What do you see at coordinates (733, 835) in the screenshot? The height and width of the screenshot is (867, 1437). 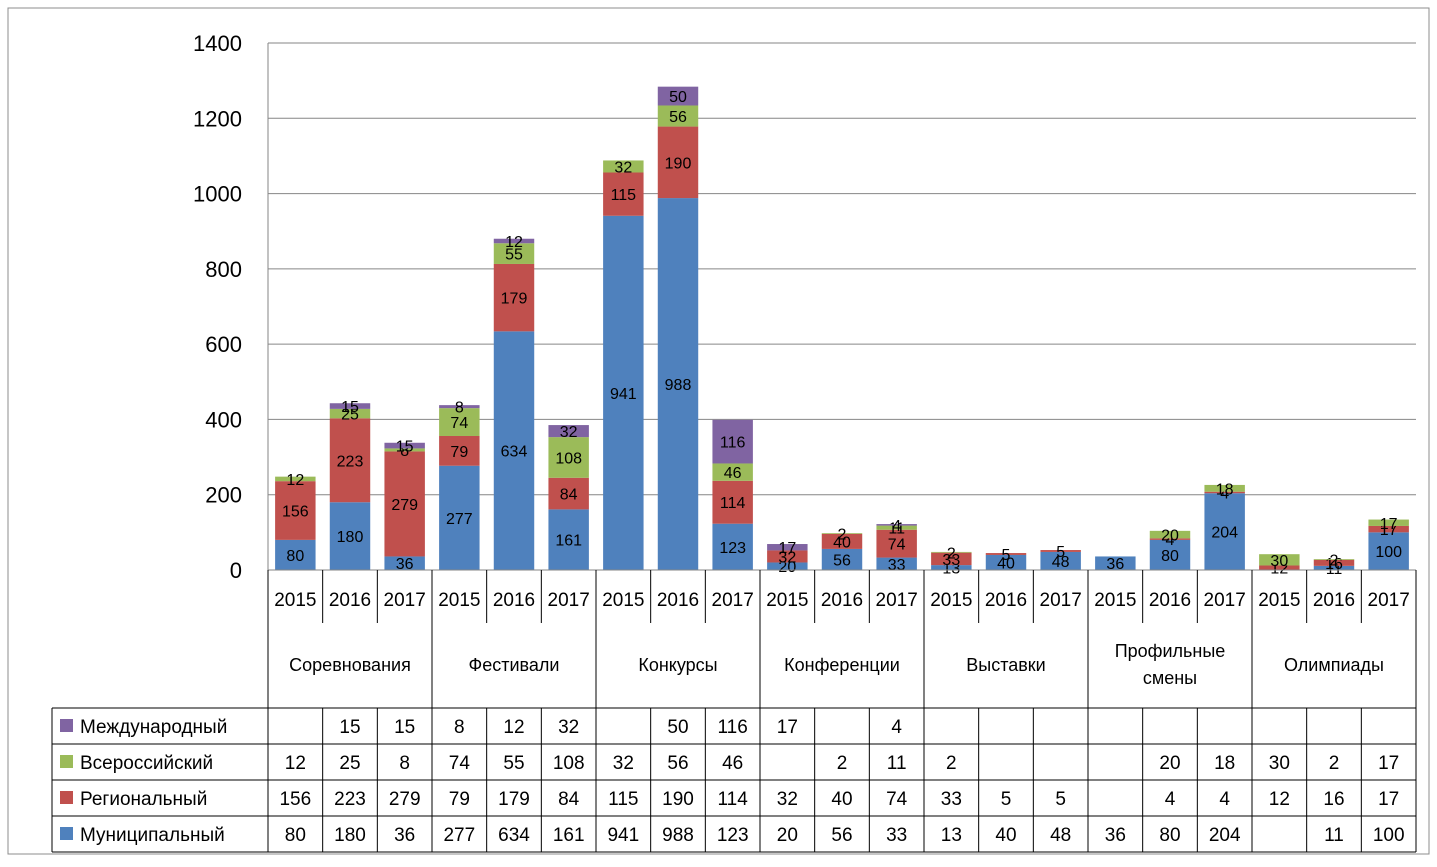 I see `table-cell-4-9: 123` at bounding box center [733, 835].